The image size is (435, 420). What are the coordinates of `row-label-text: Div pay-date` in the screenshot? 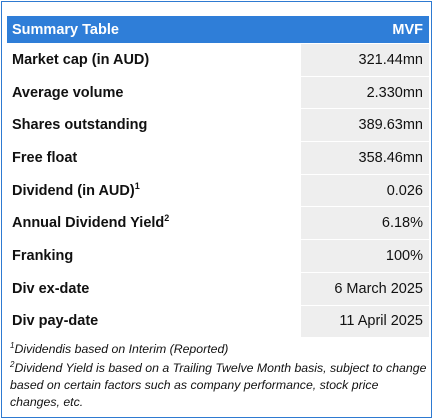 It's located at (55, 321).